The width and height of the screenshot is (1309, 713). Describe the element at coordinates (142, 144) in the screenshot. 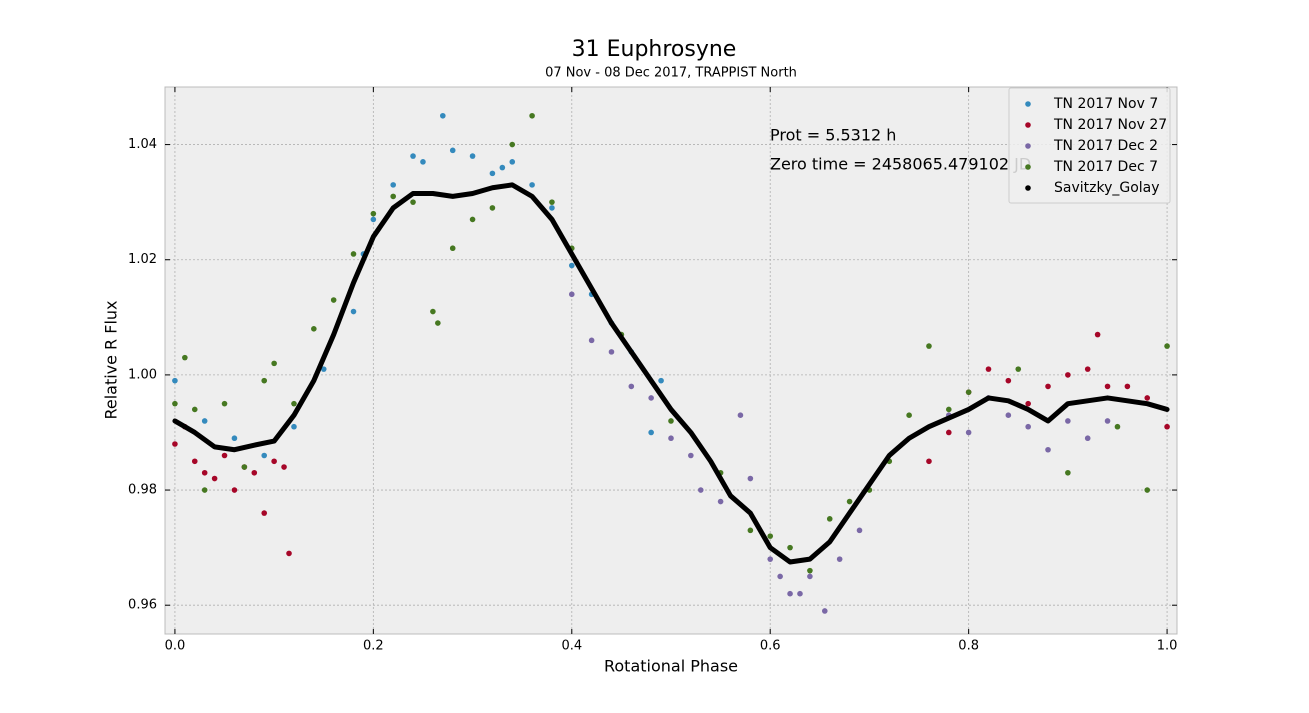

I see `y-tick-label: 1.04` at that location.